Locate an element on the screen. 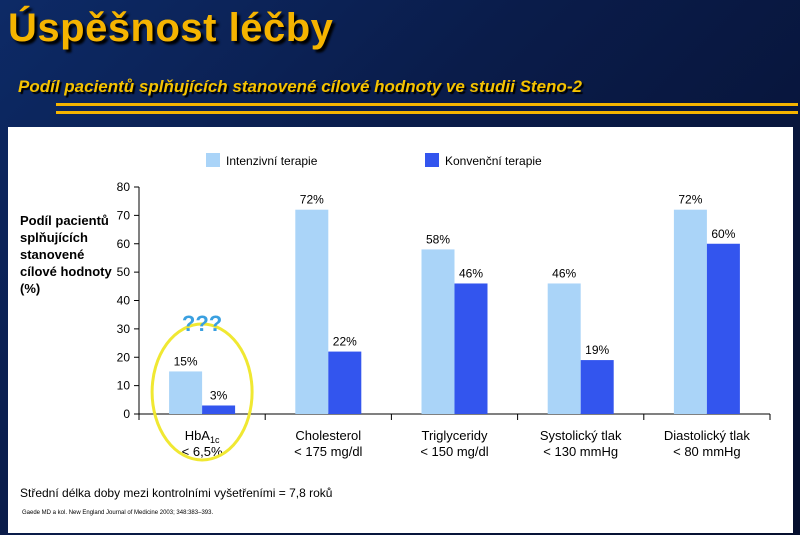 The image size is (800, 535). data-label: 19% is located at coordinates (597, 350).